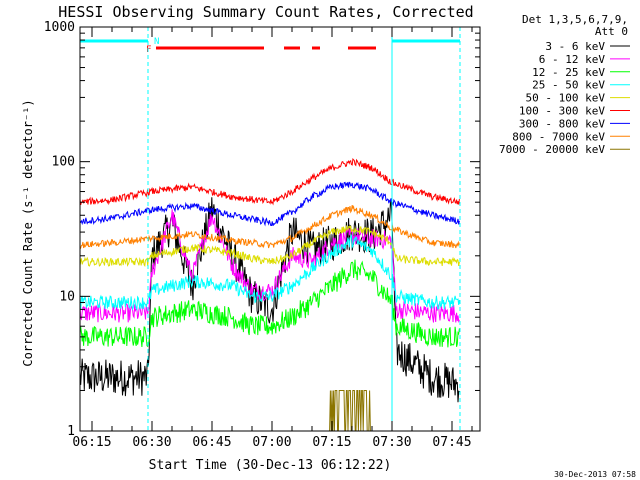  Describe the element at coordinates (350, 411) in the screenshot. I see `series-7000-20000-kev` at that location.